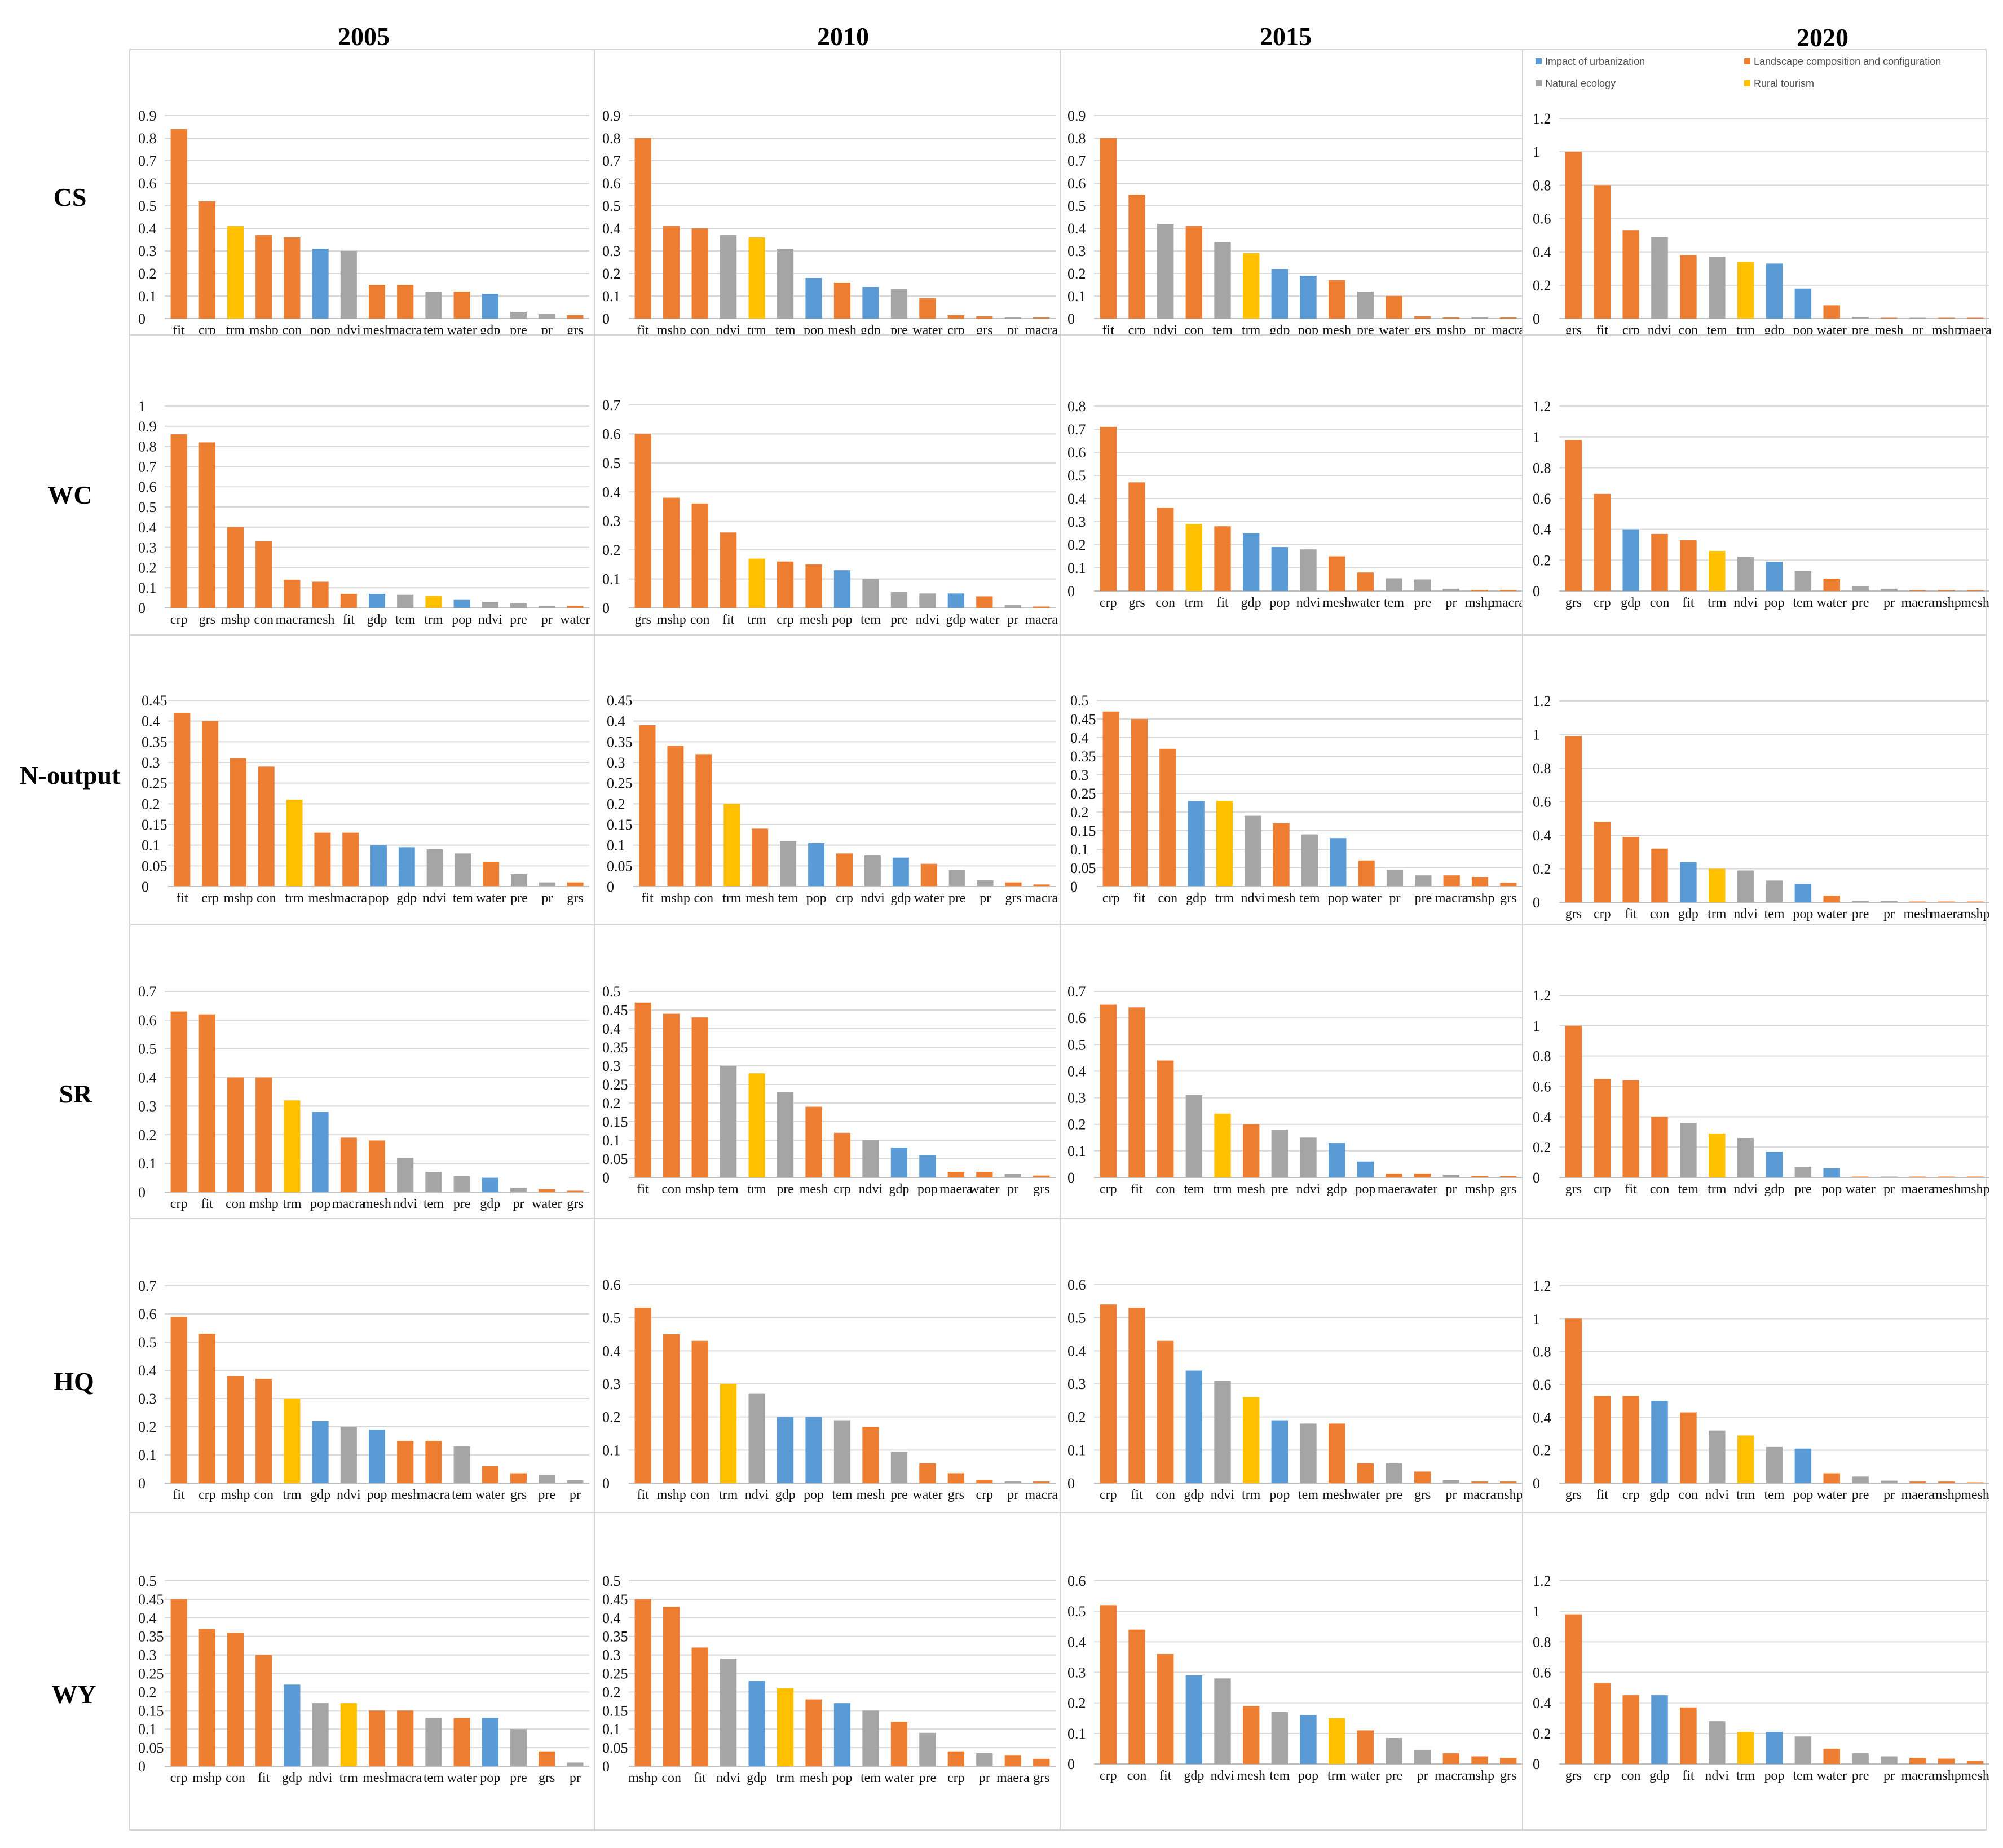 This screenshot has height=1848, width=2003. Describe the element at coordinates (871, 1158) in the screenshot. I see `bar-sr-2010-ndvi` at that location.